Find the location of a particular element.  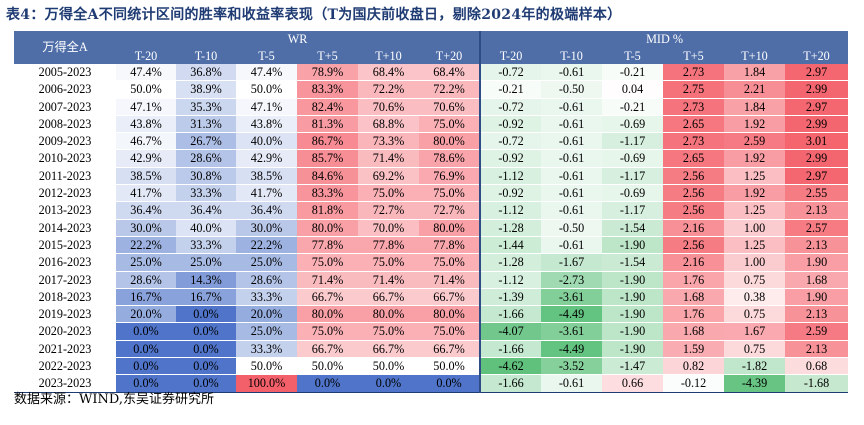

mid-cell: 1.90 is located at coordinates (817, 262).